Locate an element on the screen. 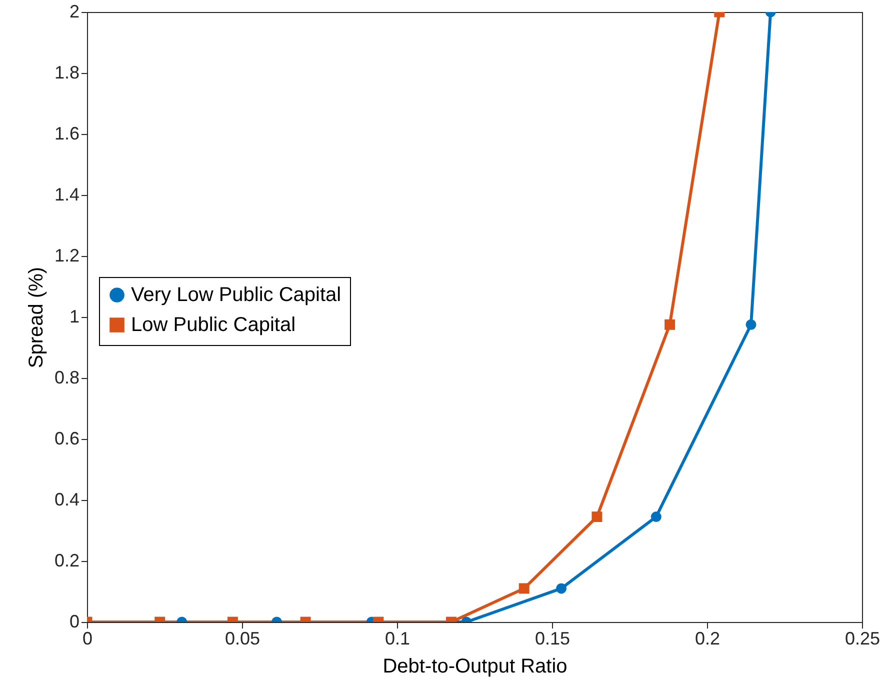 The image size is (888, 698). legend-label: Low Public Capital is located at coordinates (213, 325).